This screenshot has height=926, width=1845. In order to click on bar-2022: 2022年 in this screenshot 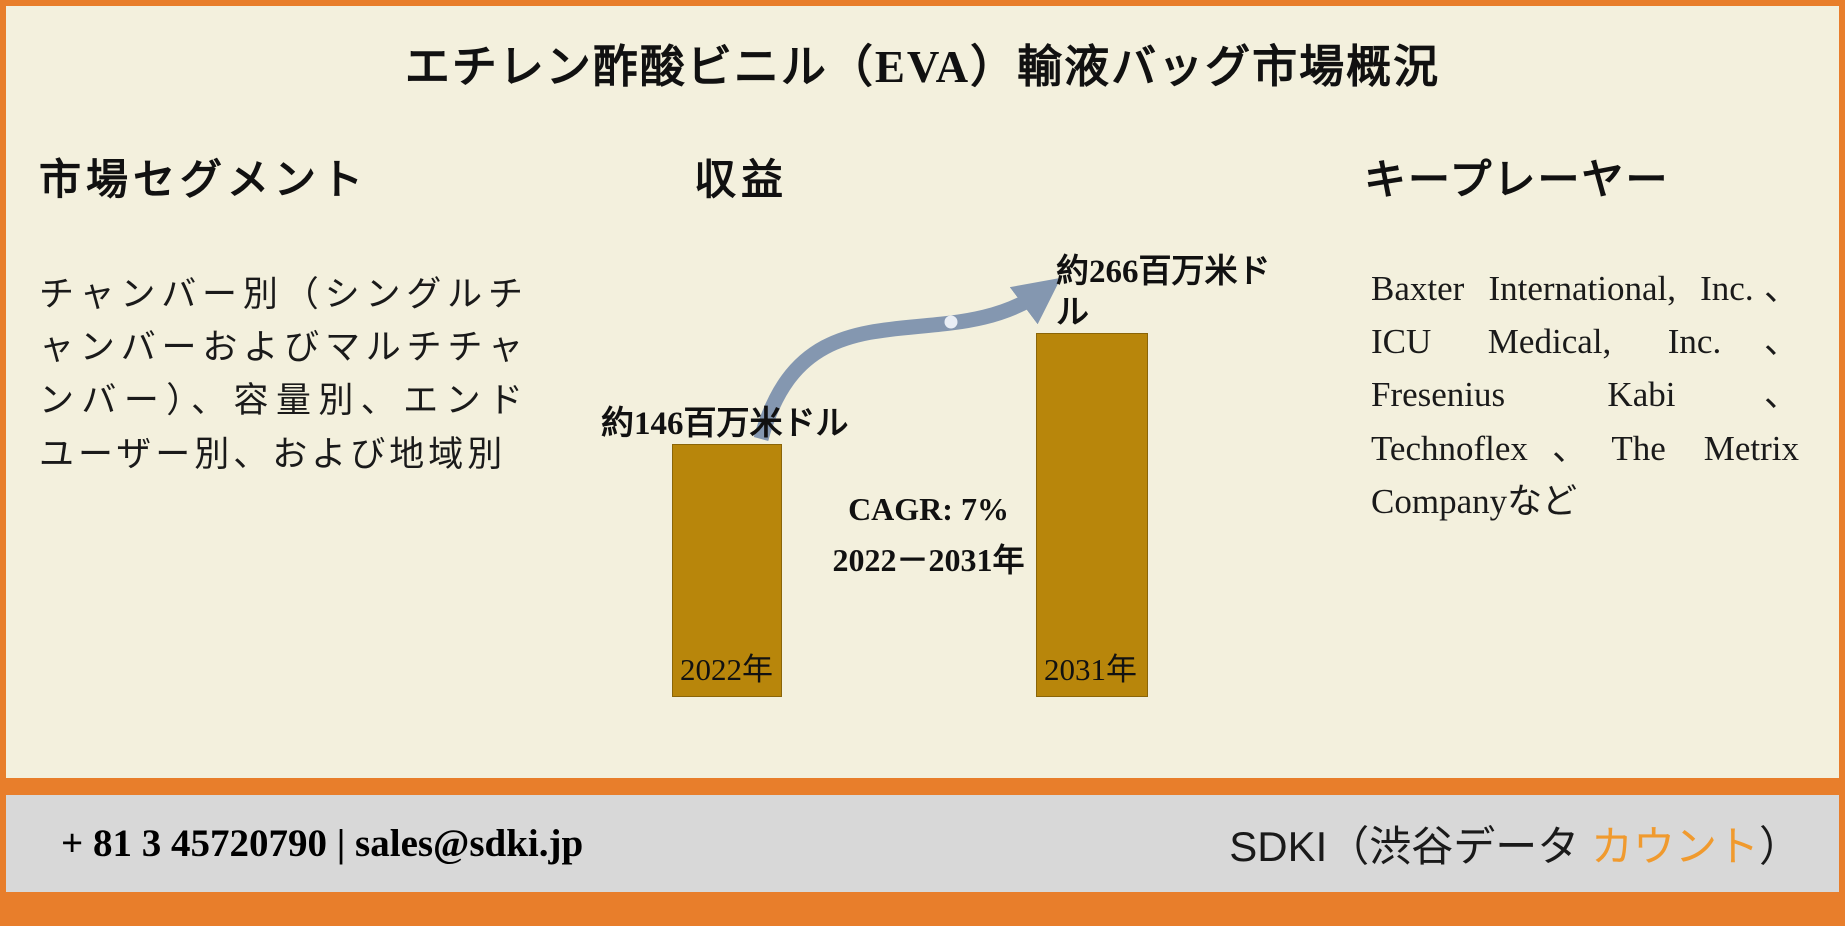, I will do `click(727, 570)`.